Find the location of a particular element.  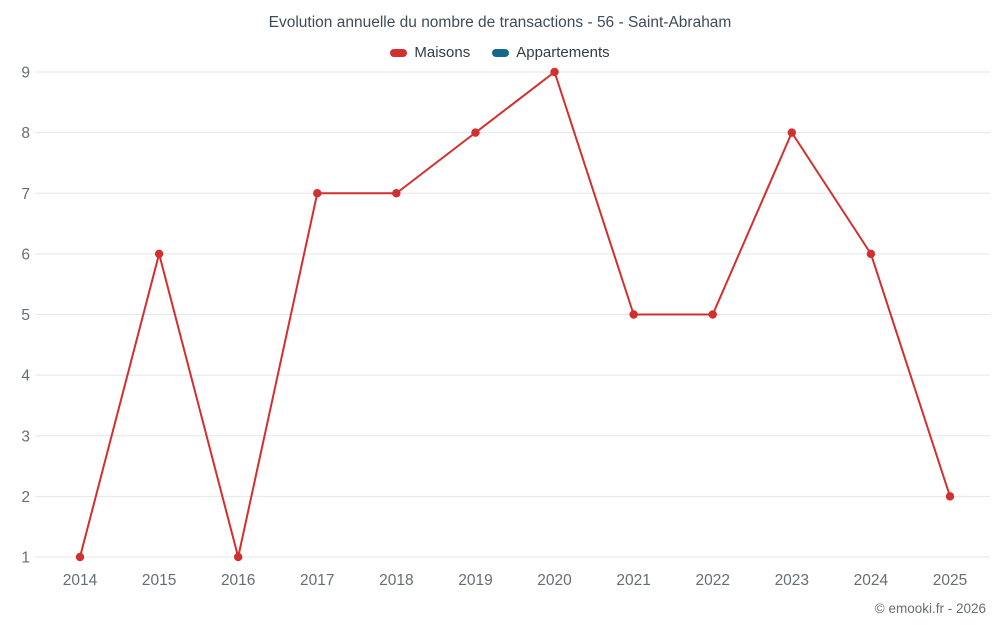

appartements-legend-marker-icon is located at coordinates (501, 52).